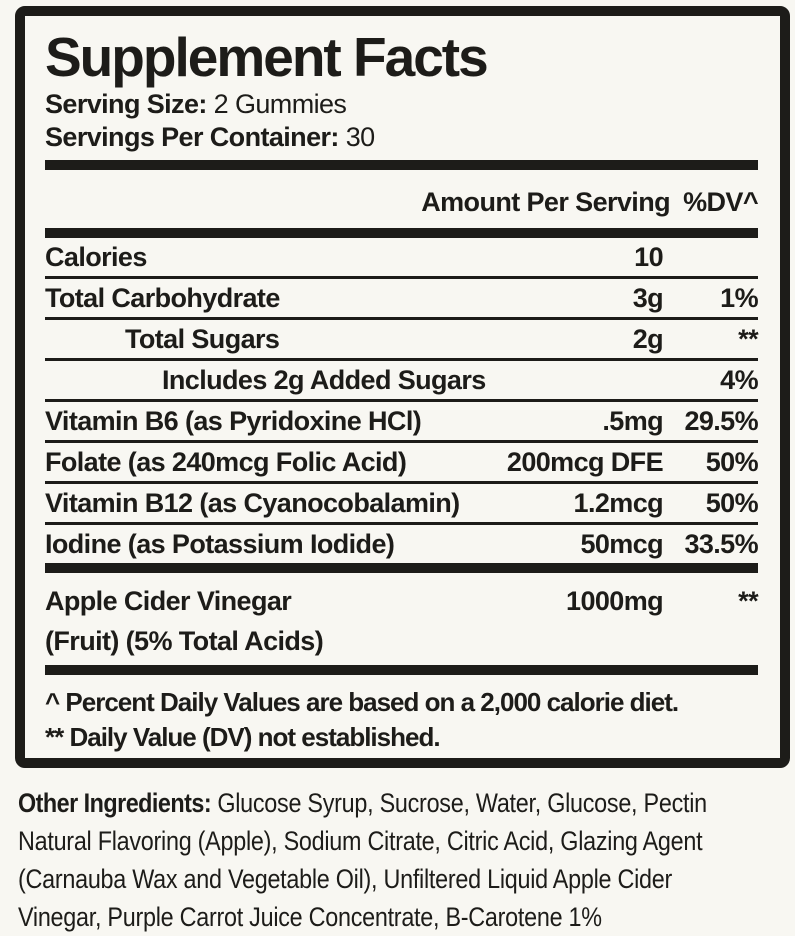 Image resolution: width=795 pixels, height=936 pixels. What do you see at coordinates (360, 137) in the screenshot?
I see `servings-per-container-value: 30` at bounding box center [360, 137].